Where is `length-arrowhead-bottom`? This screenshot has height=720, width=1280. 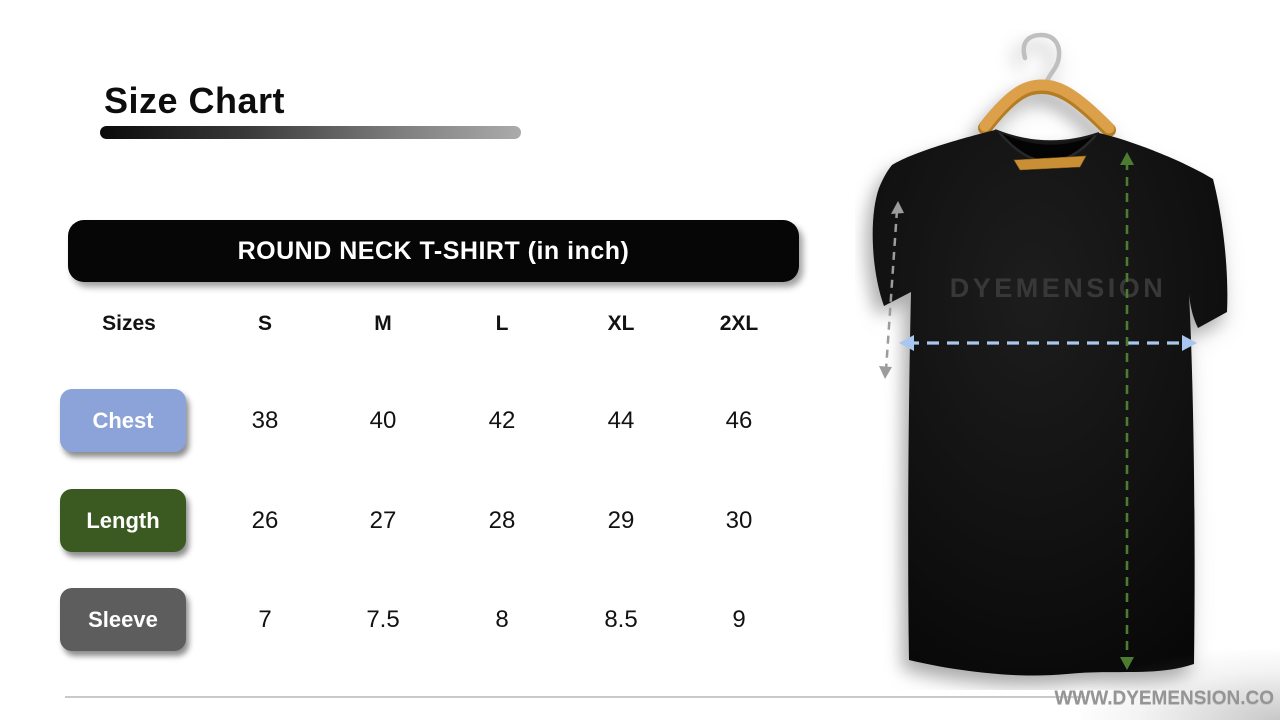
length-arrowhead-bottom is located at coordinates (1127, 663).